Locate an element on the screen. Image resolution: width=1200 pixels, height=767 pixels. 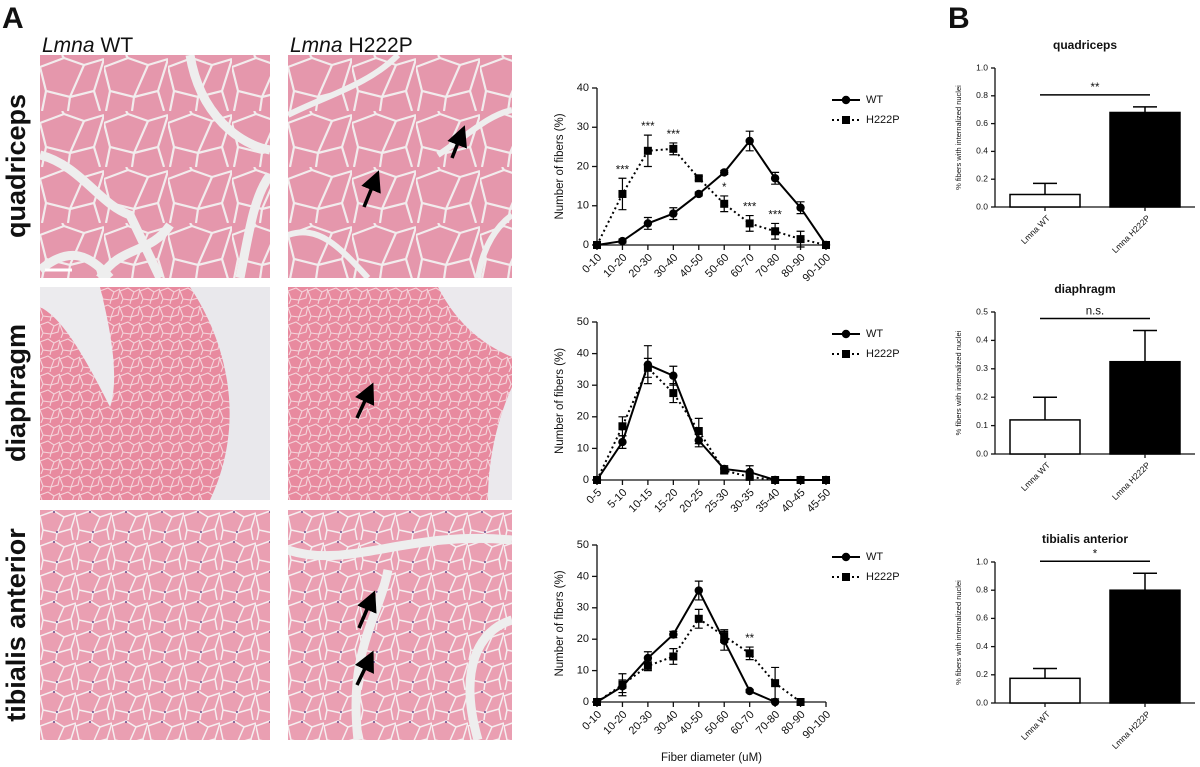
chart-title: quadriceps is located at coordinates (1085, 45).